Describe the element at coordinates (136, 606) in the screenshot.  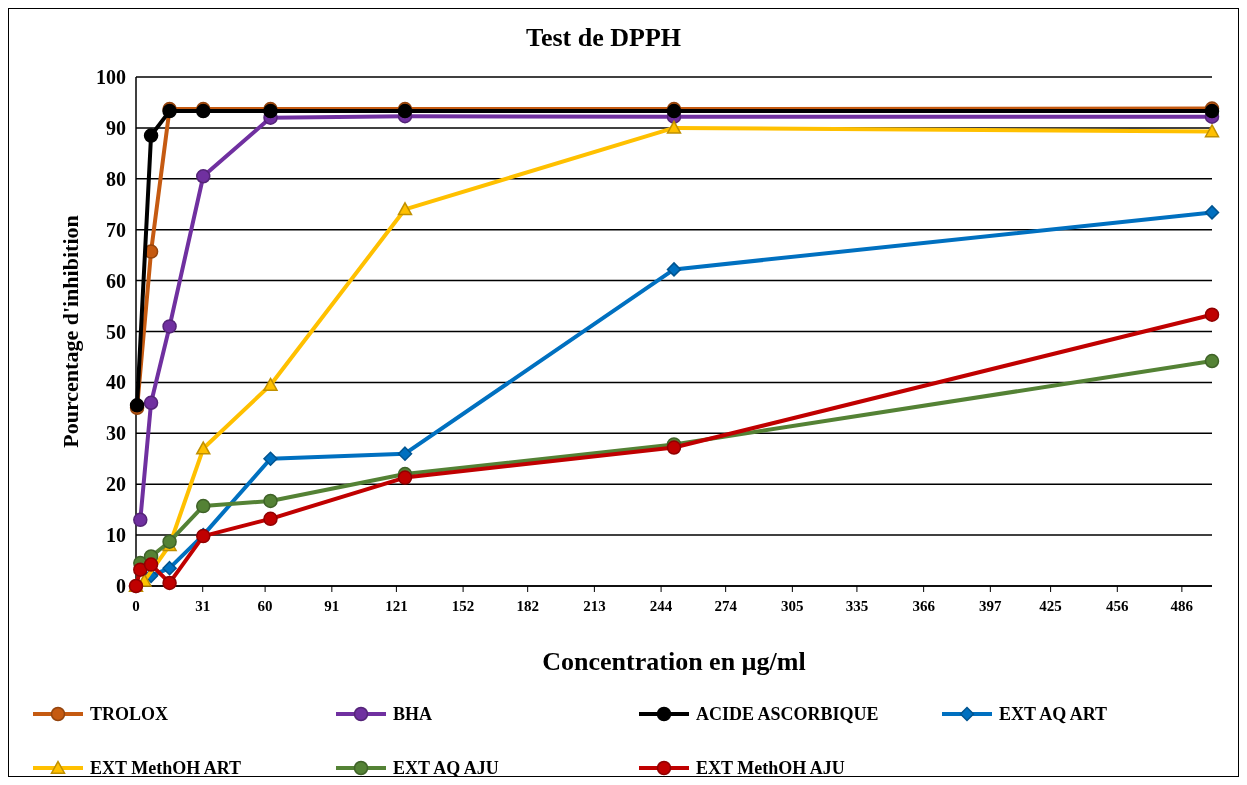
I see `x-tick-label: 0` at that location.